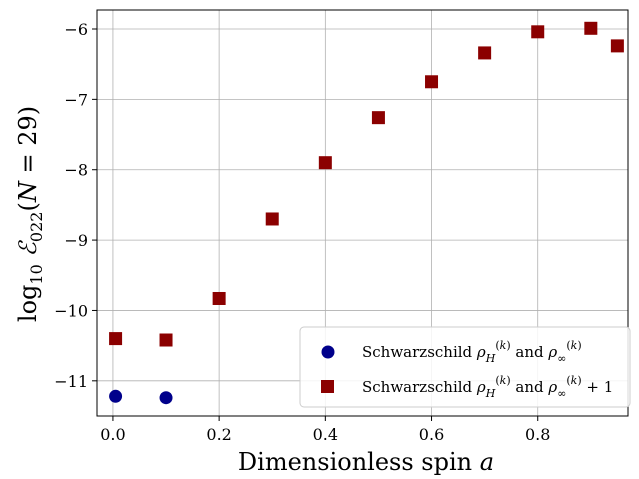 Image resolution: width=639 pixels, height=479 pixels. Describe the element at coordinates (325, 434) in the screenshot. I see `x-tick-label: 0.4` at that location.